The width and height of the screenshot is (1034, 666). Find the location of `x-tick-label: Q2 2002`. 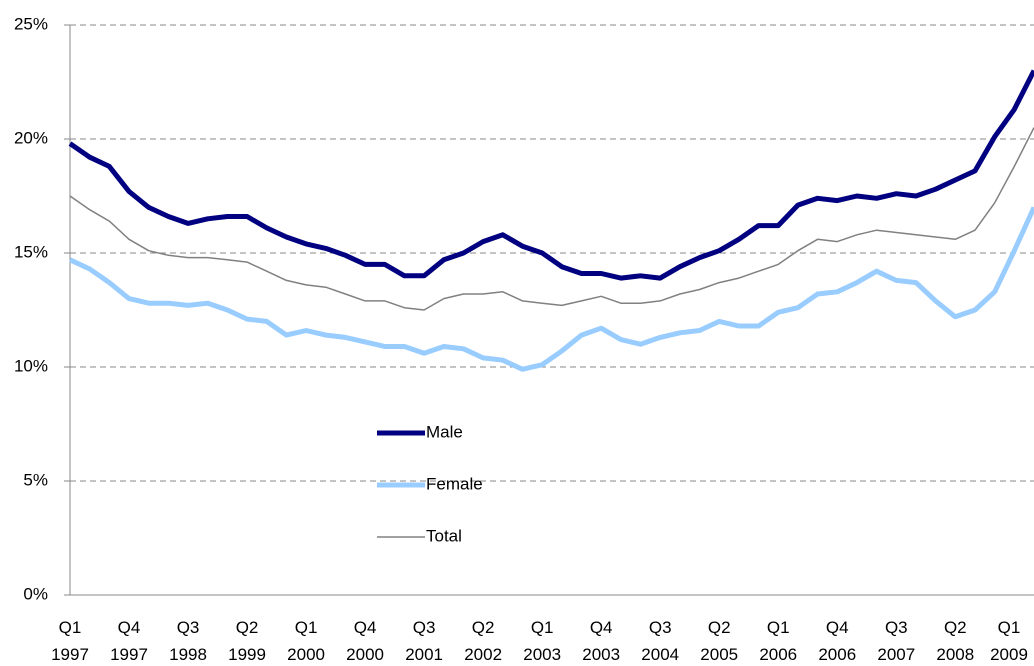

x-tick-label: Q2 2002 is located at coordinates (483, 641).